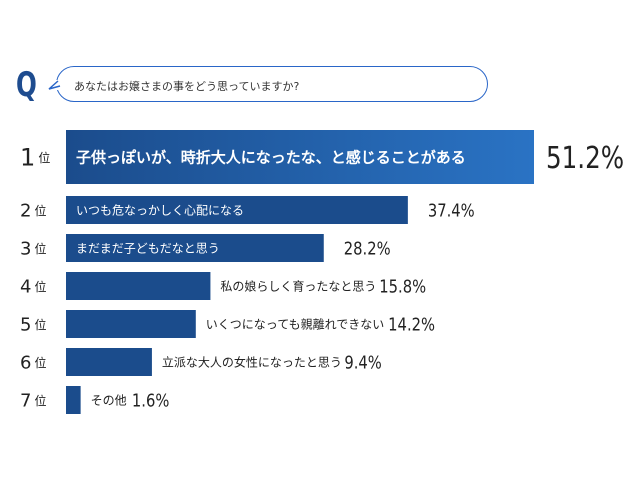  What do you see at coordinates (298, 286) in the screenshot?
I see `bar-label: 私の娘らしく育ったなと思う` at bounding box center [298, 286].